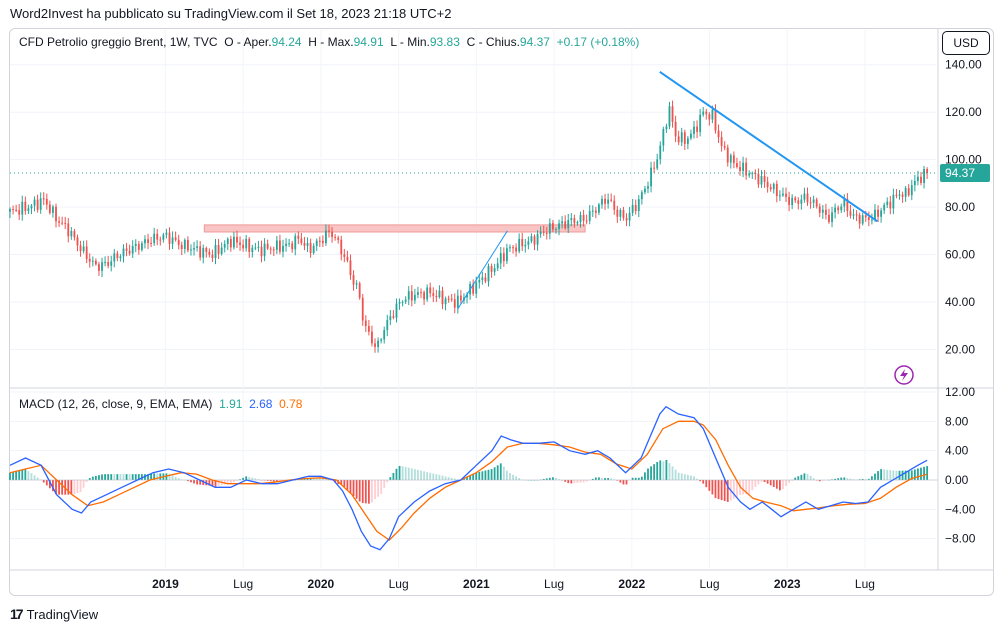  Describe the element at coordinates (966, 43) in the screenshot. I see `currency-button: USD` at that location.